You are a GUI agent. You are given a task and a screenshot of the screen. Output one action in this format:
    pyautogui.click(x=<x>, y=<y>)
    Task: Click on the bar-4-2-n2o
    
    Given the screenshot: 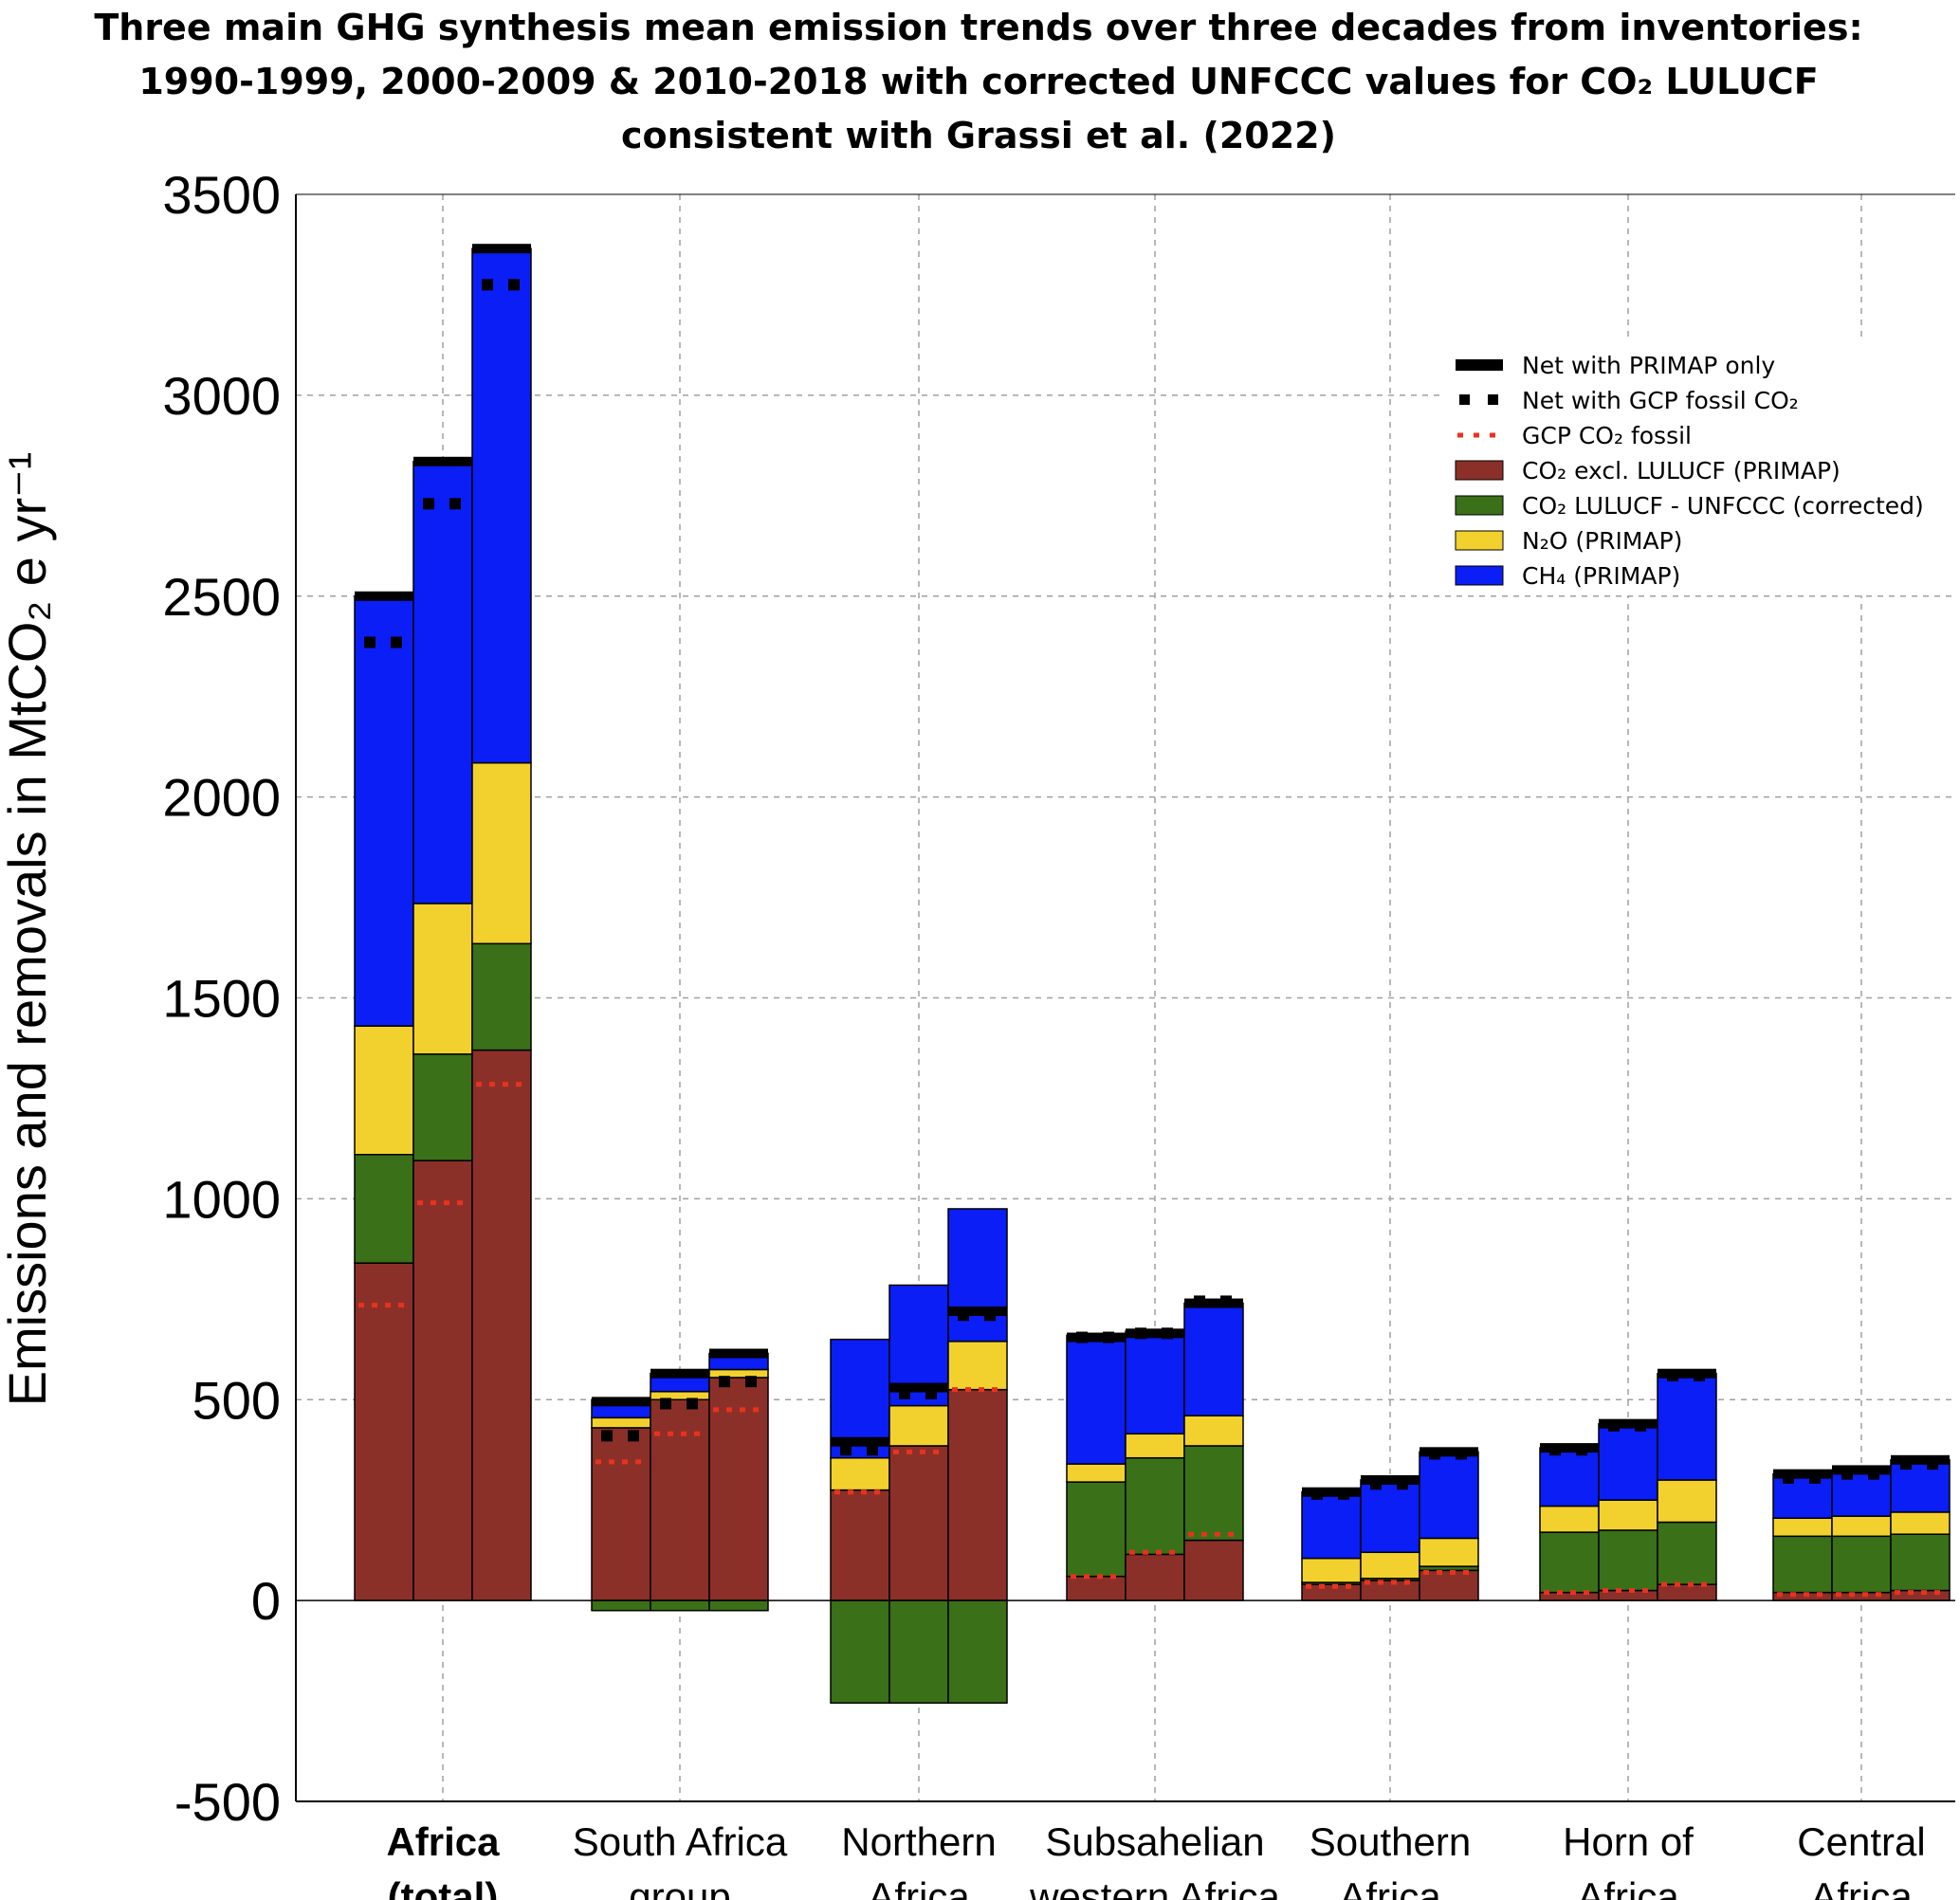 What is the action you would take?
    pyautogui.click(x=1449, y=1552)
    